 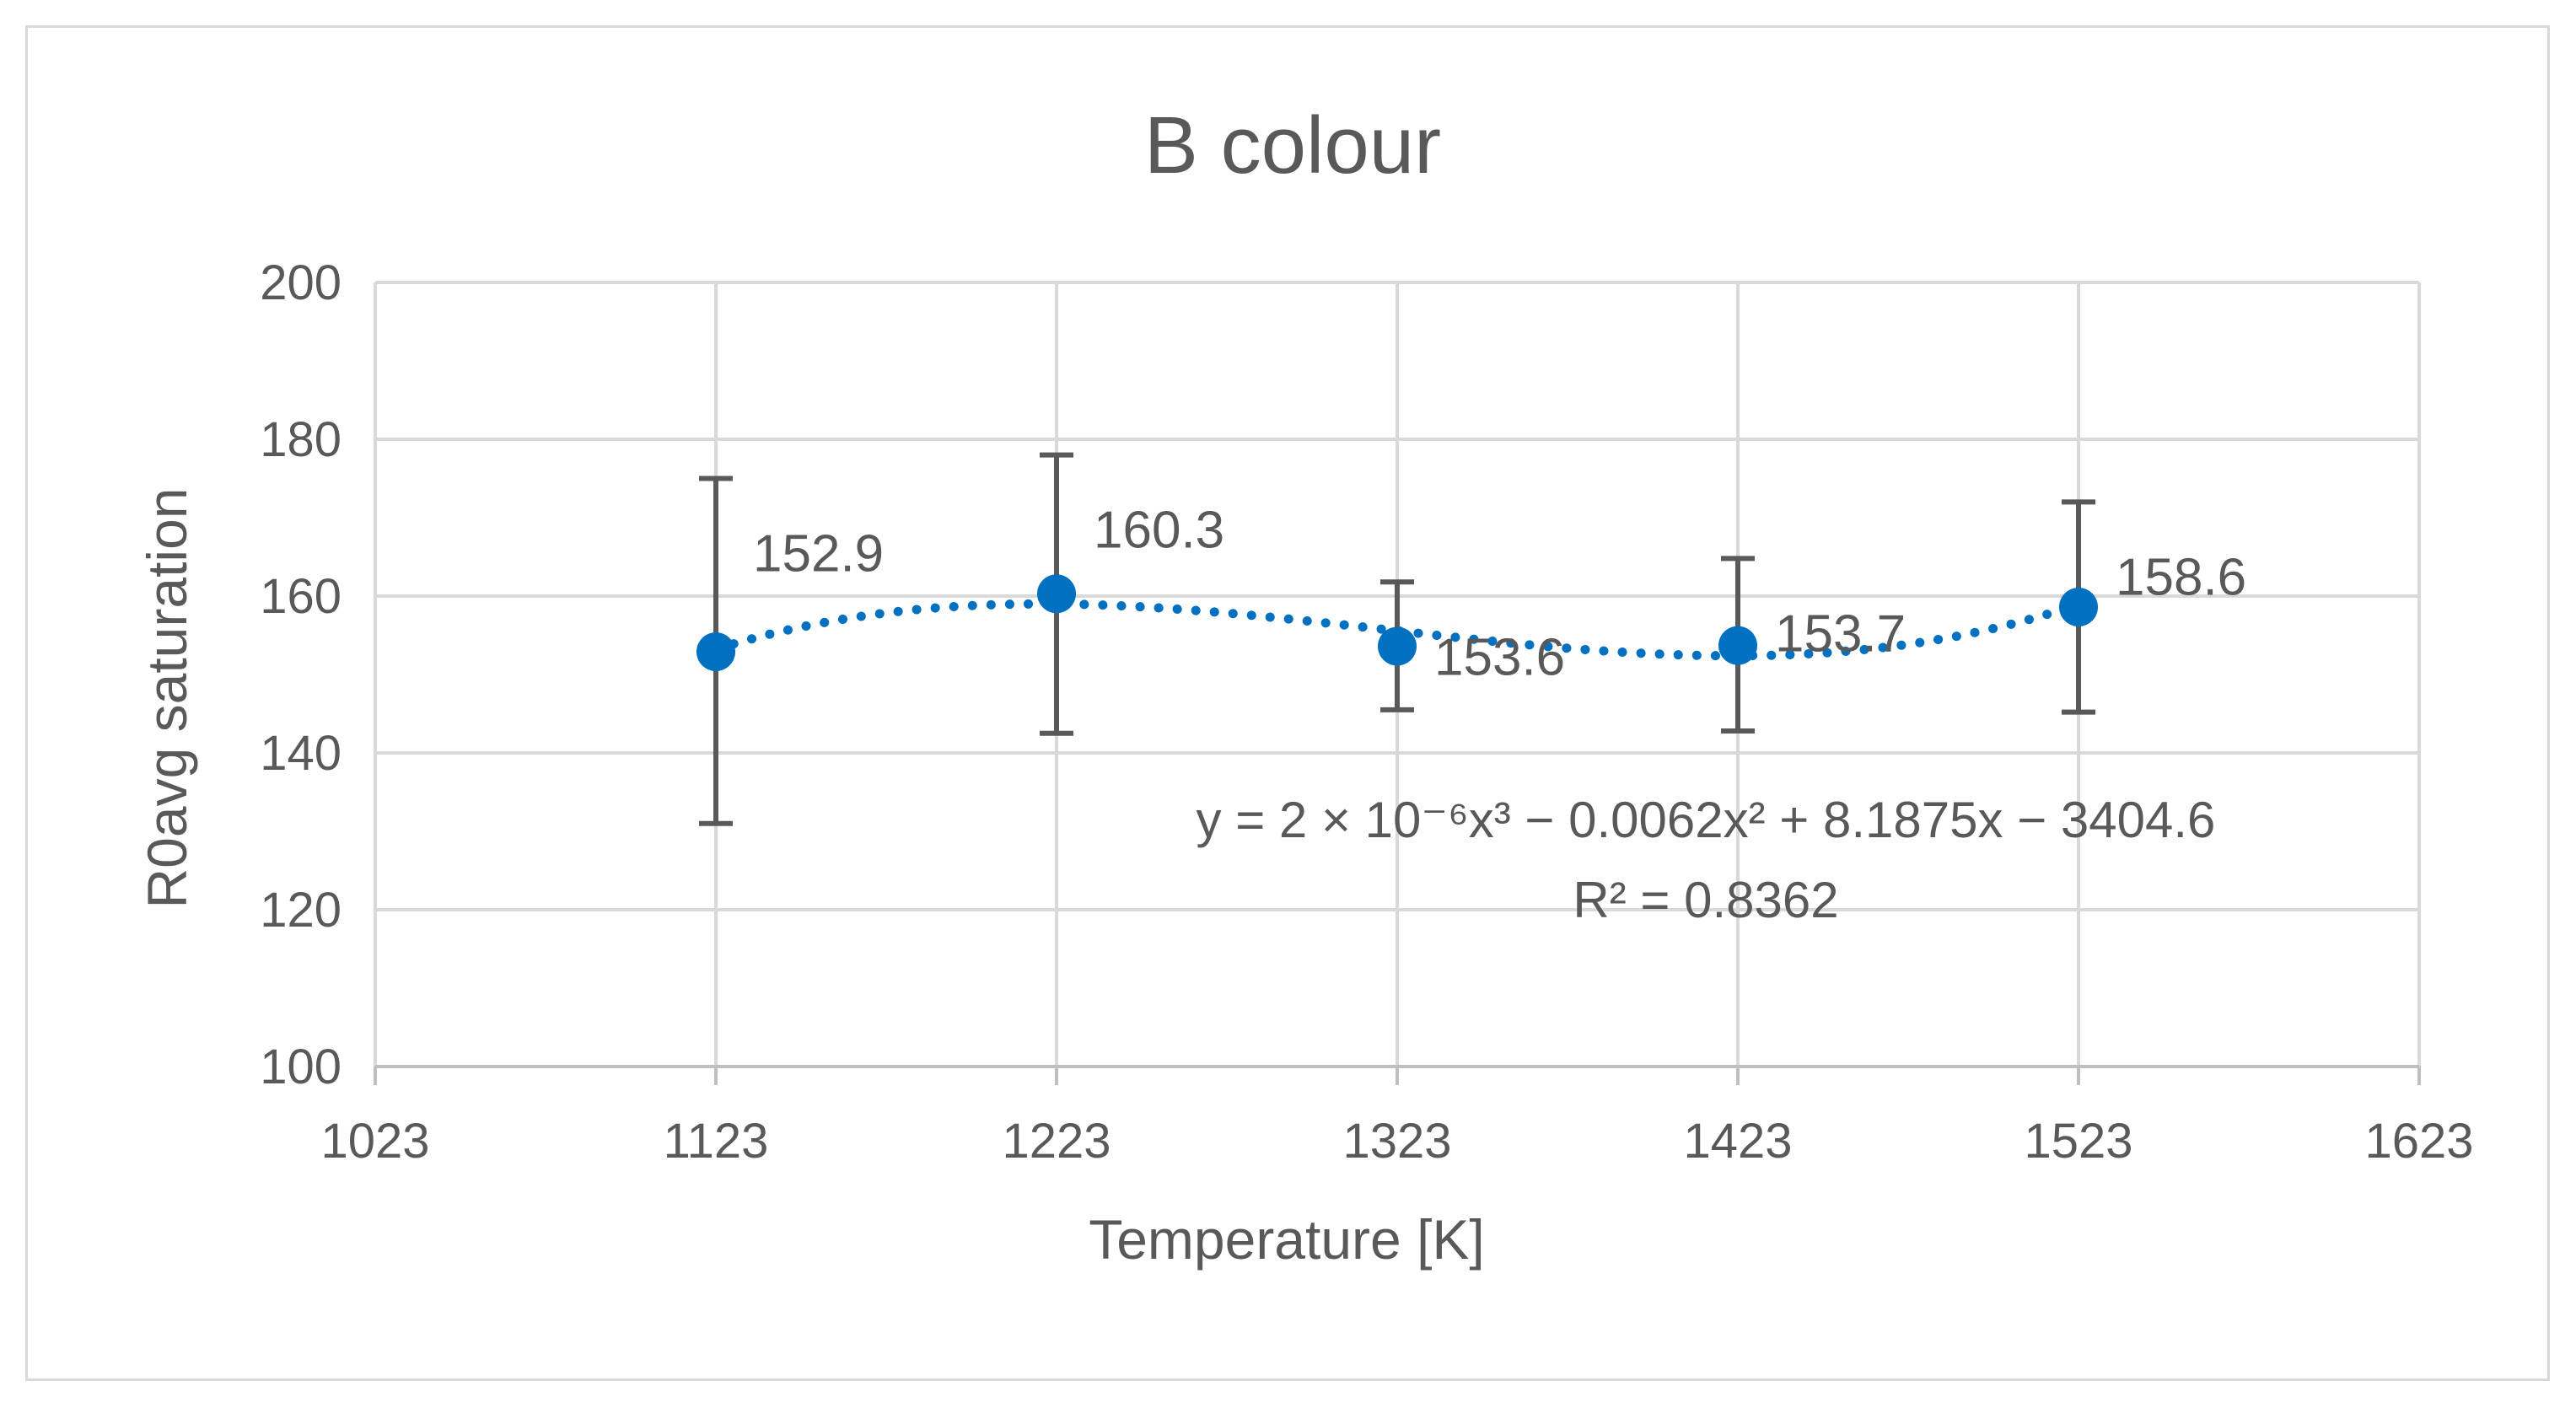 What do you see at coordinates (2418, 1141) in the screenshot?
I see `x-tick-label: 1623` at bounding box center [2418, 1141].